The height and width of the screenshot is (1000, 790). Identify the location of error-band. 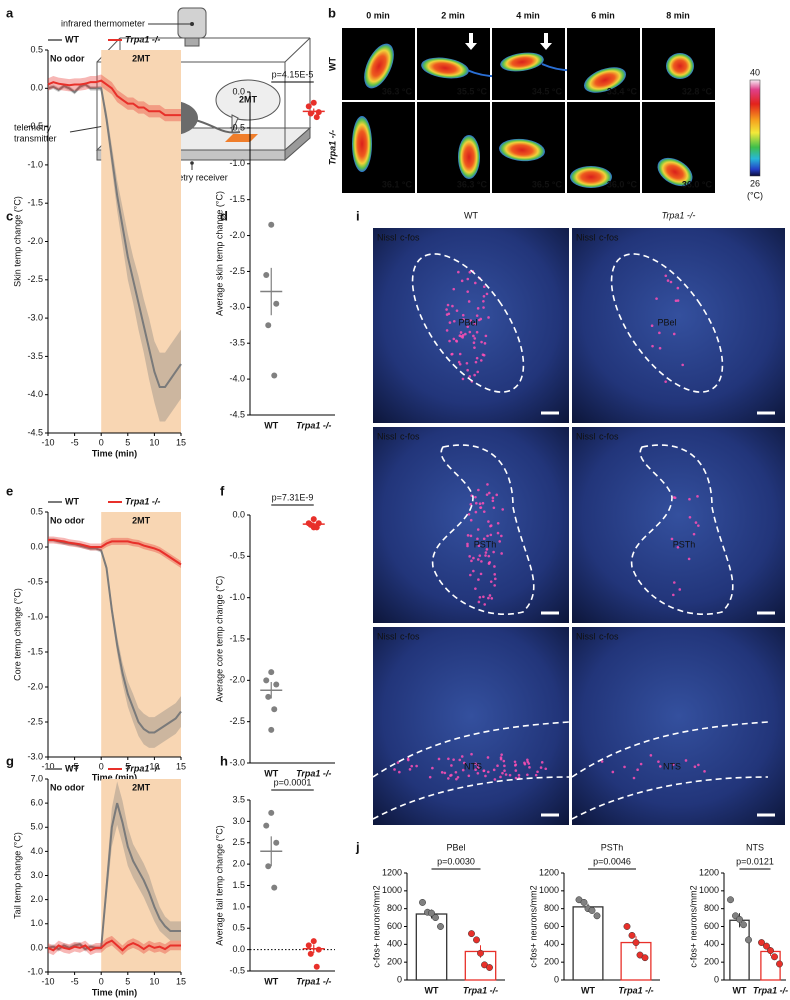
(114, 252).